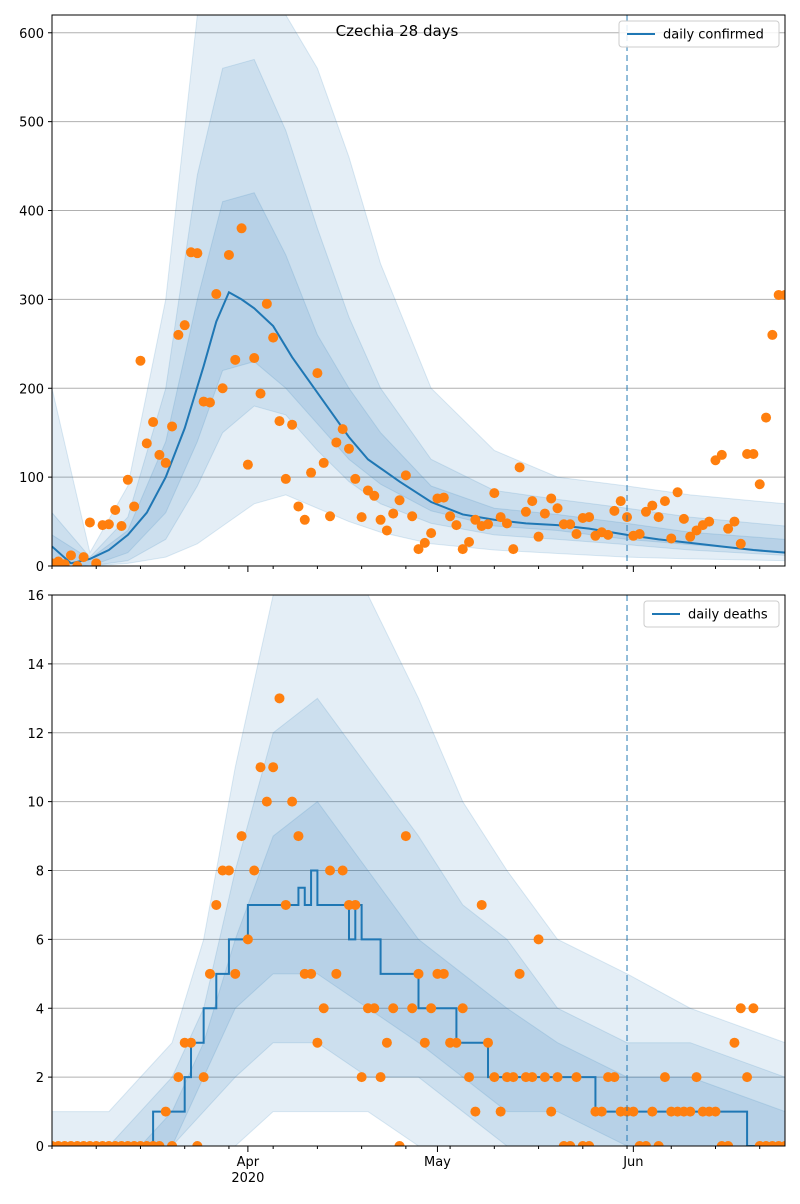 This screenshot has height=1204, width=800. What do you see at coordinates (31, 389) in the screenshot?
I see `y-tick-label: 200` at bounding box center [31, 389].